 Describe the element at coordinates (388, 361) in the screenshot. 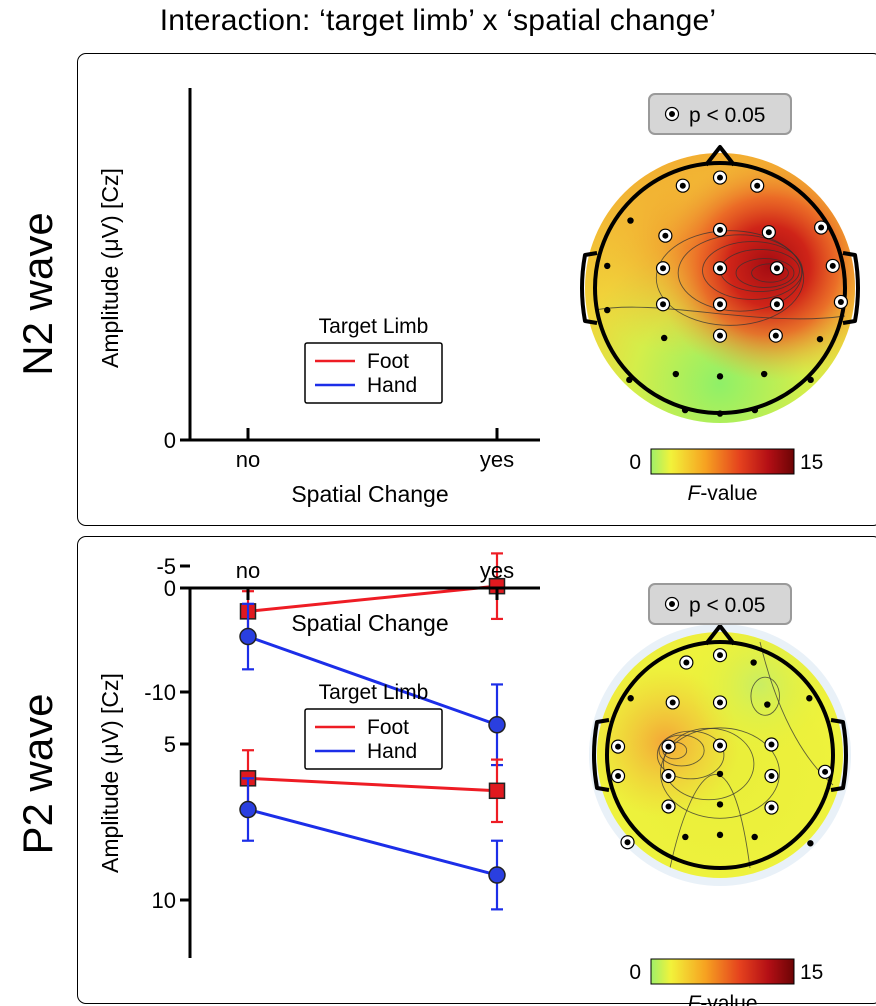

I see `legend-label-foot: Foot` at that location.